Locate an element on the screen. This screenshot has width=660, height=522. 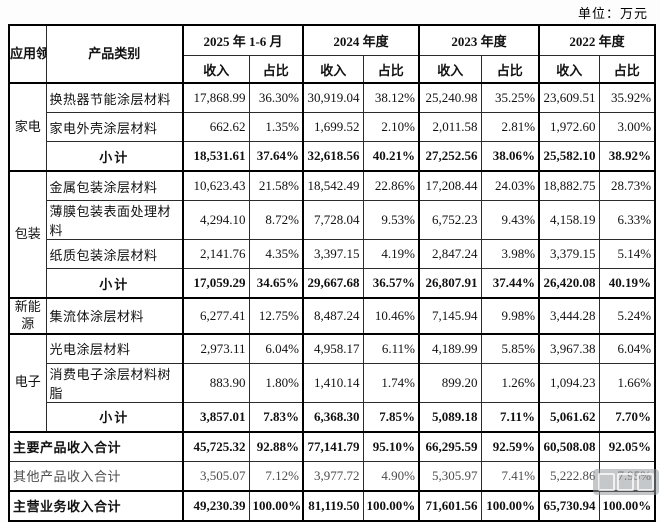
income-cell: 45,725.32 is located at coordinates (216, 446).